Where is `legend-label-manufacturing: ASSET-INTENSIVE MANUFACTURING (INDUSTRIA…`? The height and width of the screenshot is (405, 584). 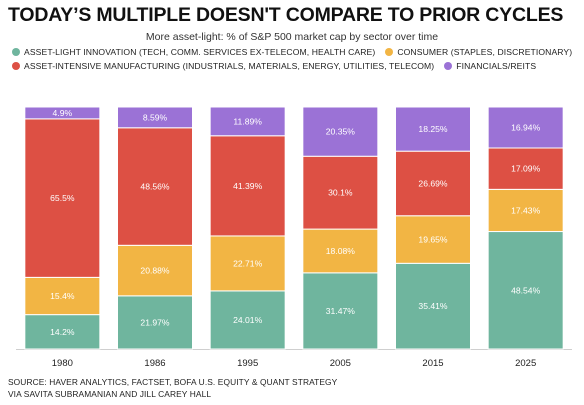
legend-label-manufacturing: ASSET-INTENSIVE MANUFACTURING (INDUSTRIA… is located at coordinates (229, 66).